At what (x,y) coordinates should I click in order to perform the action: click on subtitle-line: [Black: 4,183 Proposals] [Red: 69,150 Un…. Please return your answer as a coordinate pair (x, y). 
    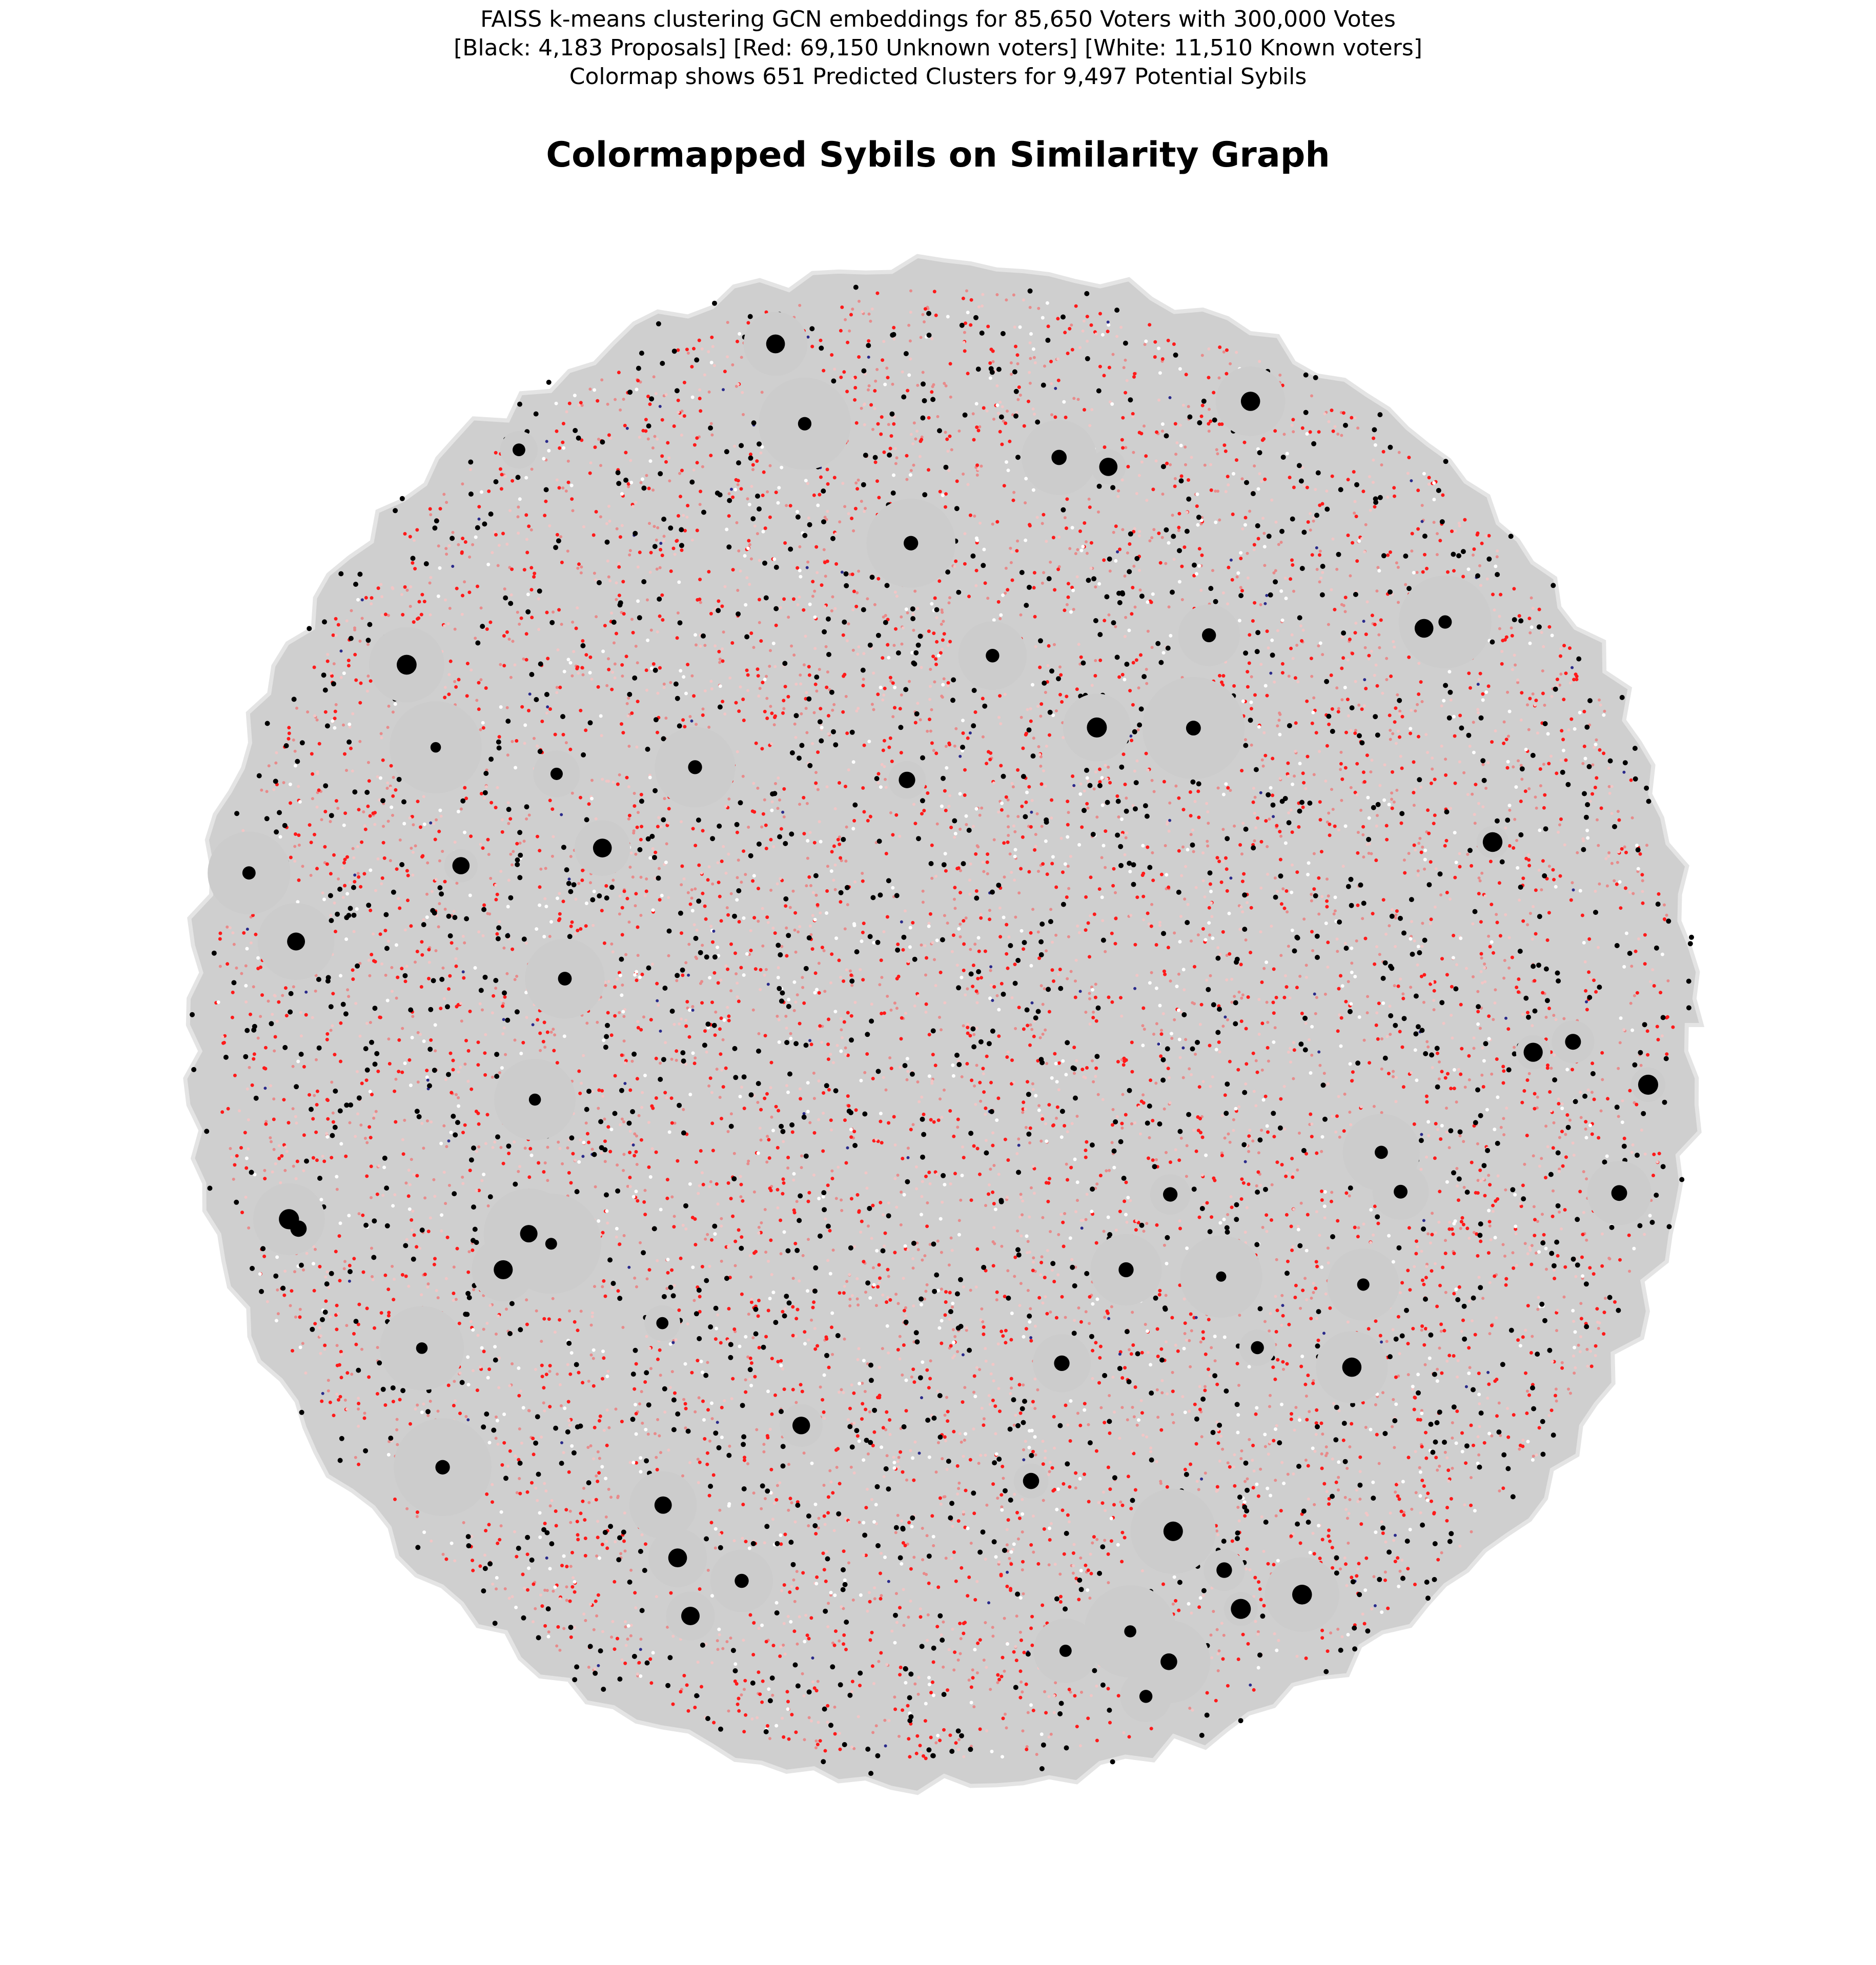
    Looking at the image, I should click on (938, 48).